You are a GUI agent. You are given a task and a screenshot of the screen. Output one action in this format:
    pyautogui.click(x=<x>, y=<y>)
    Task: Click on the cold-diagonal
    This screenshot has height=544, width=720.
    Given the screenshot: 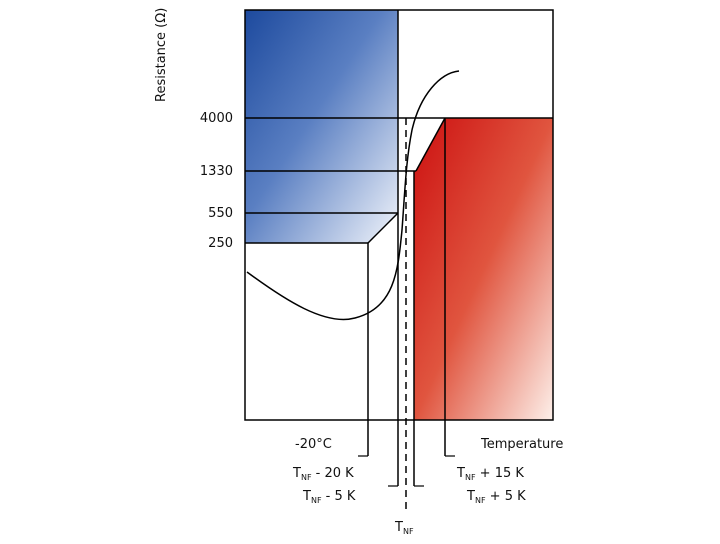 What is the action you would take?
    pyautogui.click(x=383, y=228)
    